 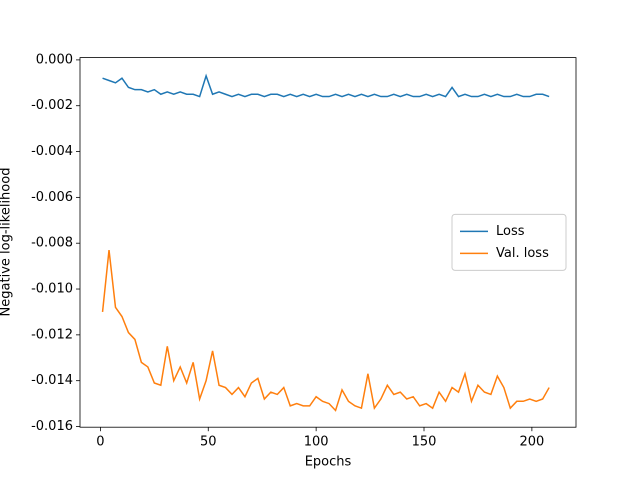 What do you see at coordinates (328, 462) in the screenshot?
I see `x-axis-label: Epochs` at bounding box center [328, 462].